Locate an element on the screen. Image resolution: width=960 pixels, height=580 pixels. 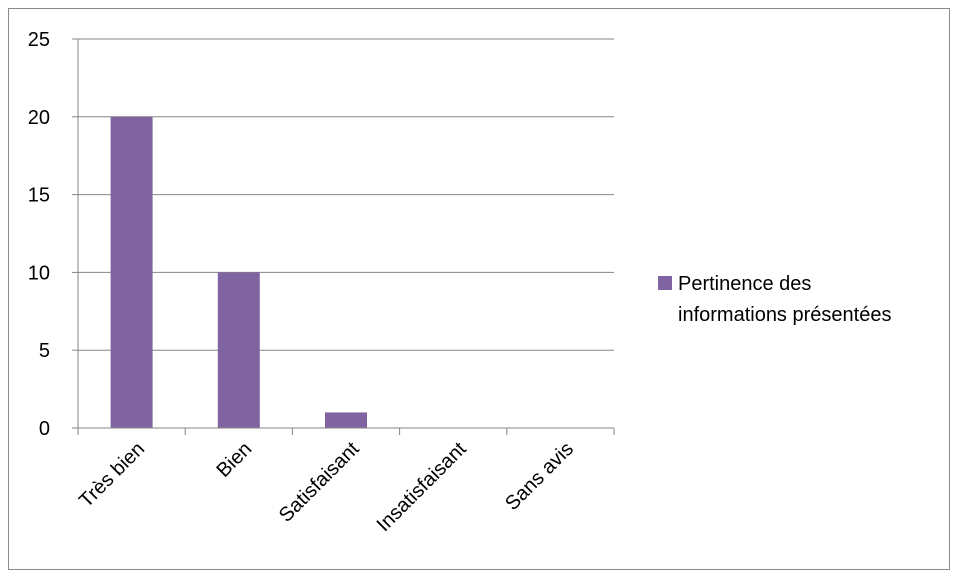
legend-swatch is located at coordinates (665, 283).